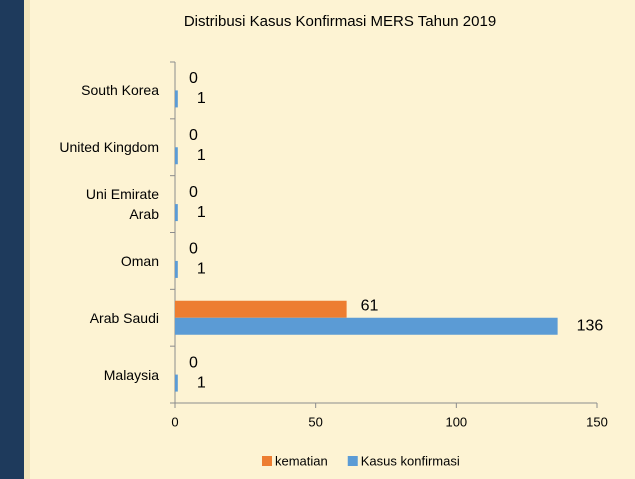  What do you see at coordinates (124, 317) in the screenshot?
I see `y-tick-label: Arab Saudi` at bounding box center [124, 317].